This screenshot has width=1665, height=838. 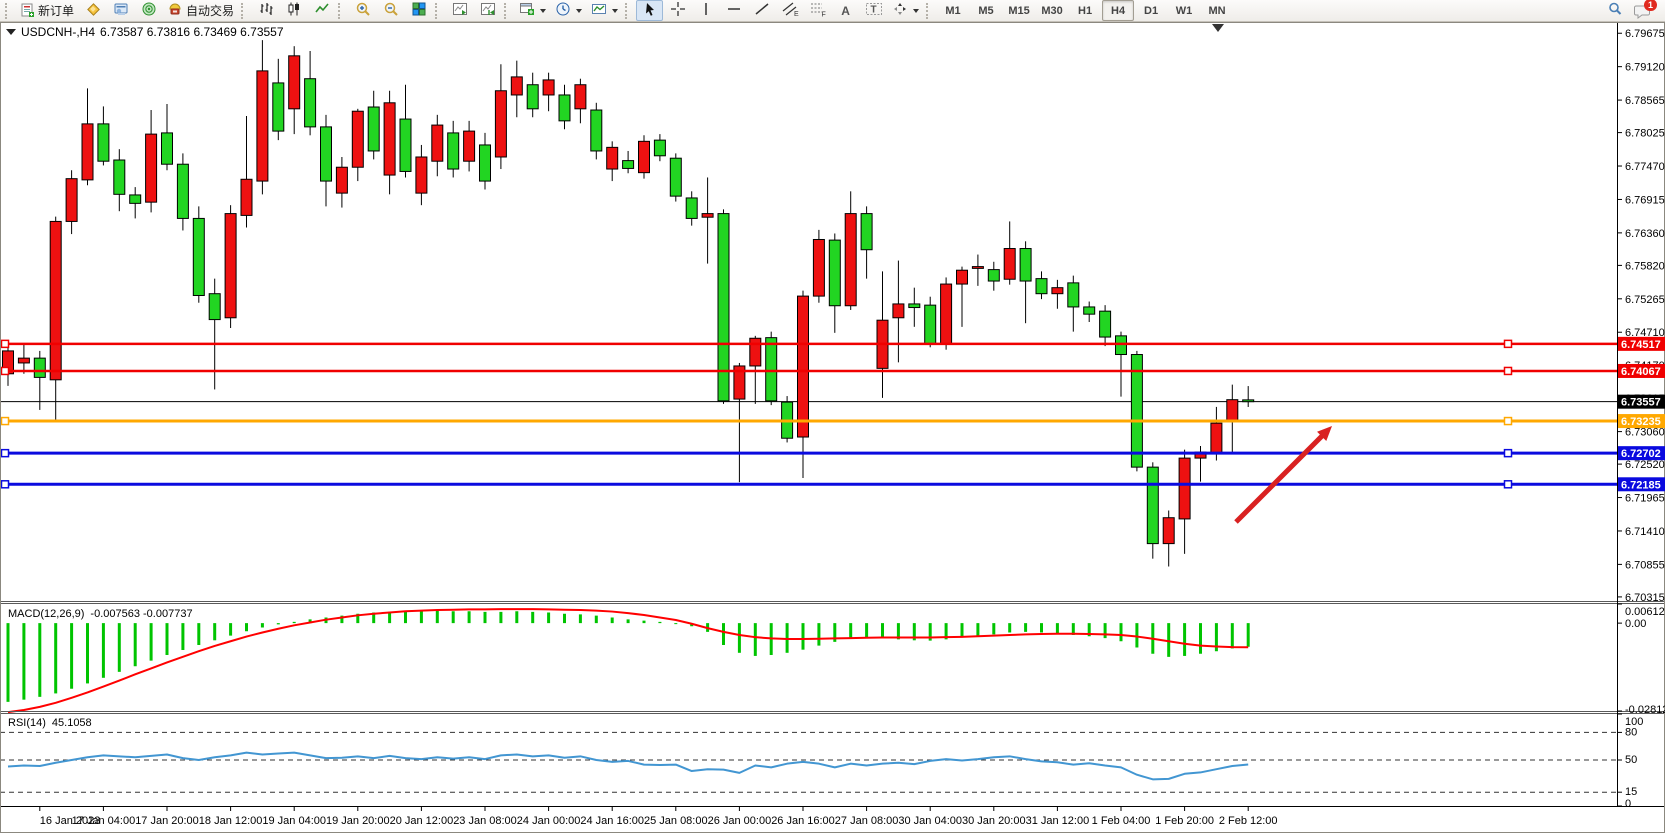 I want to click on zoom-in-button, so click(x=362, y=10).